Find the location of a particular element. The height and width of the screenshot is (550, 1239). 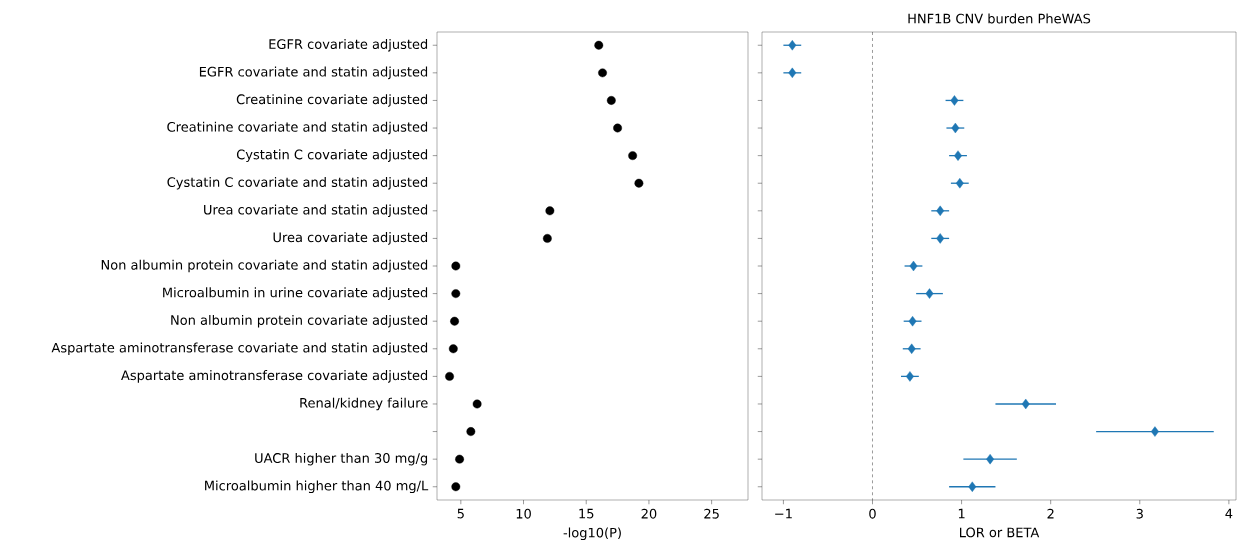

x-tick-label: 3 is located at coordinates (1139, 513).